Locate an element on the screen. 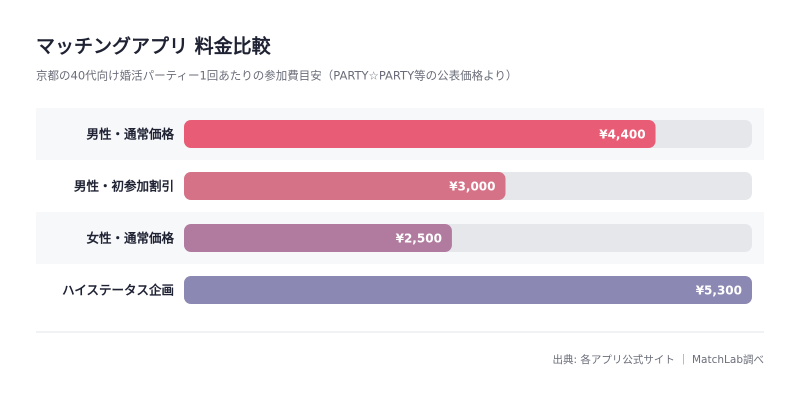 This screenshot has width=800, height=401. value-label: ¥2,500 is located at coordinates (419, 239).